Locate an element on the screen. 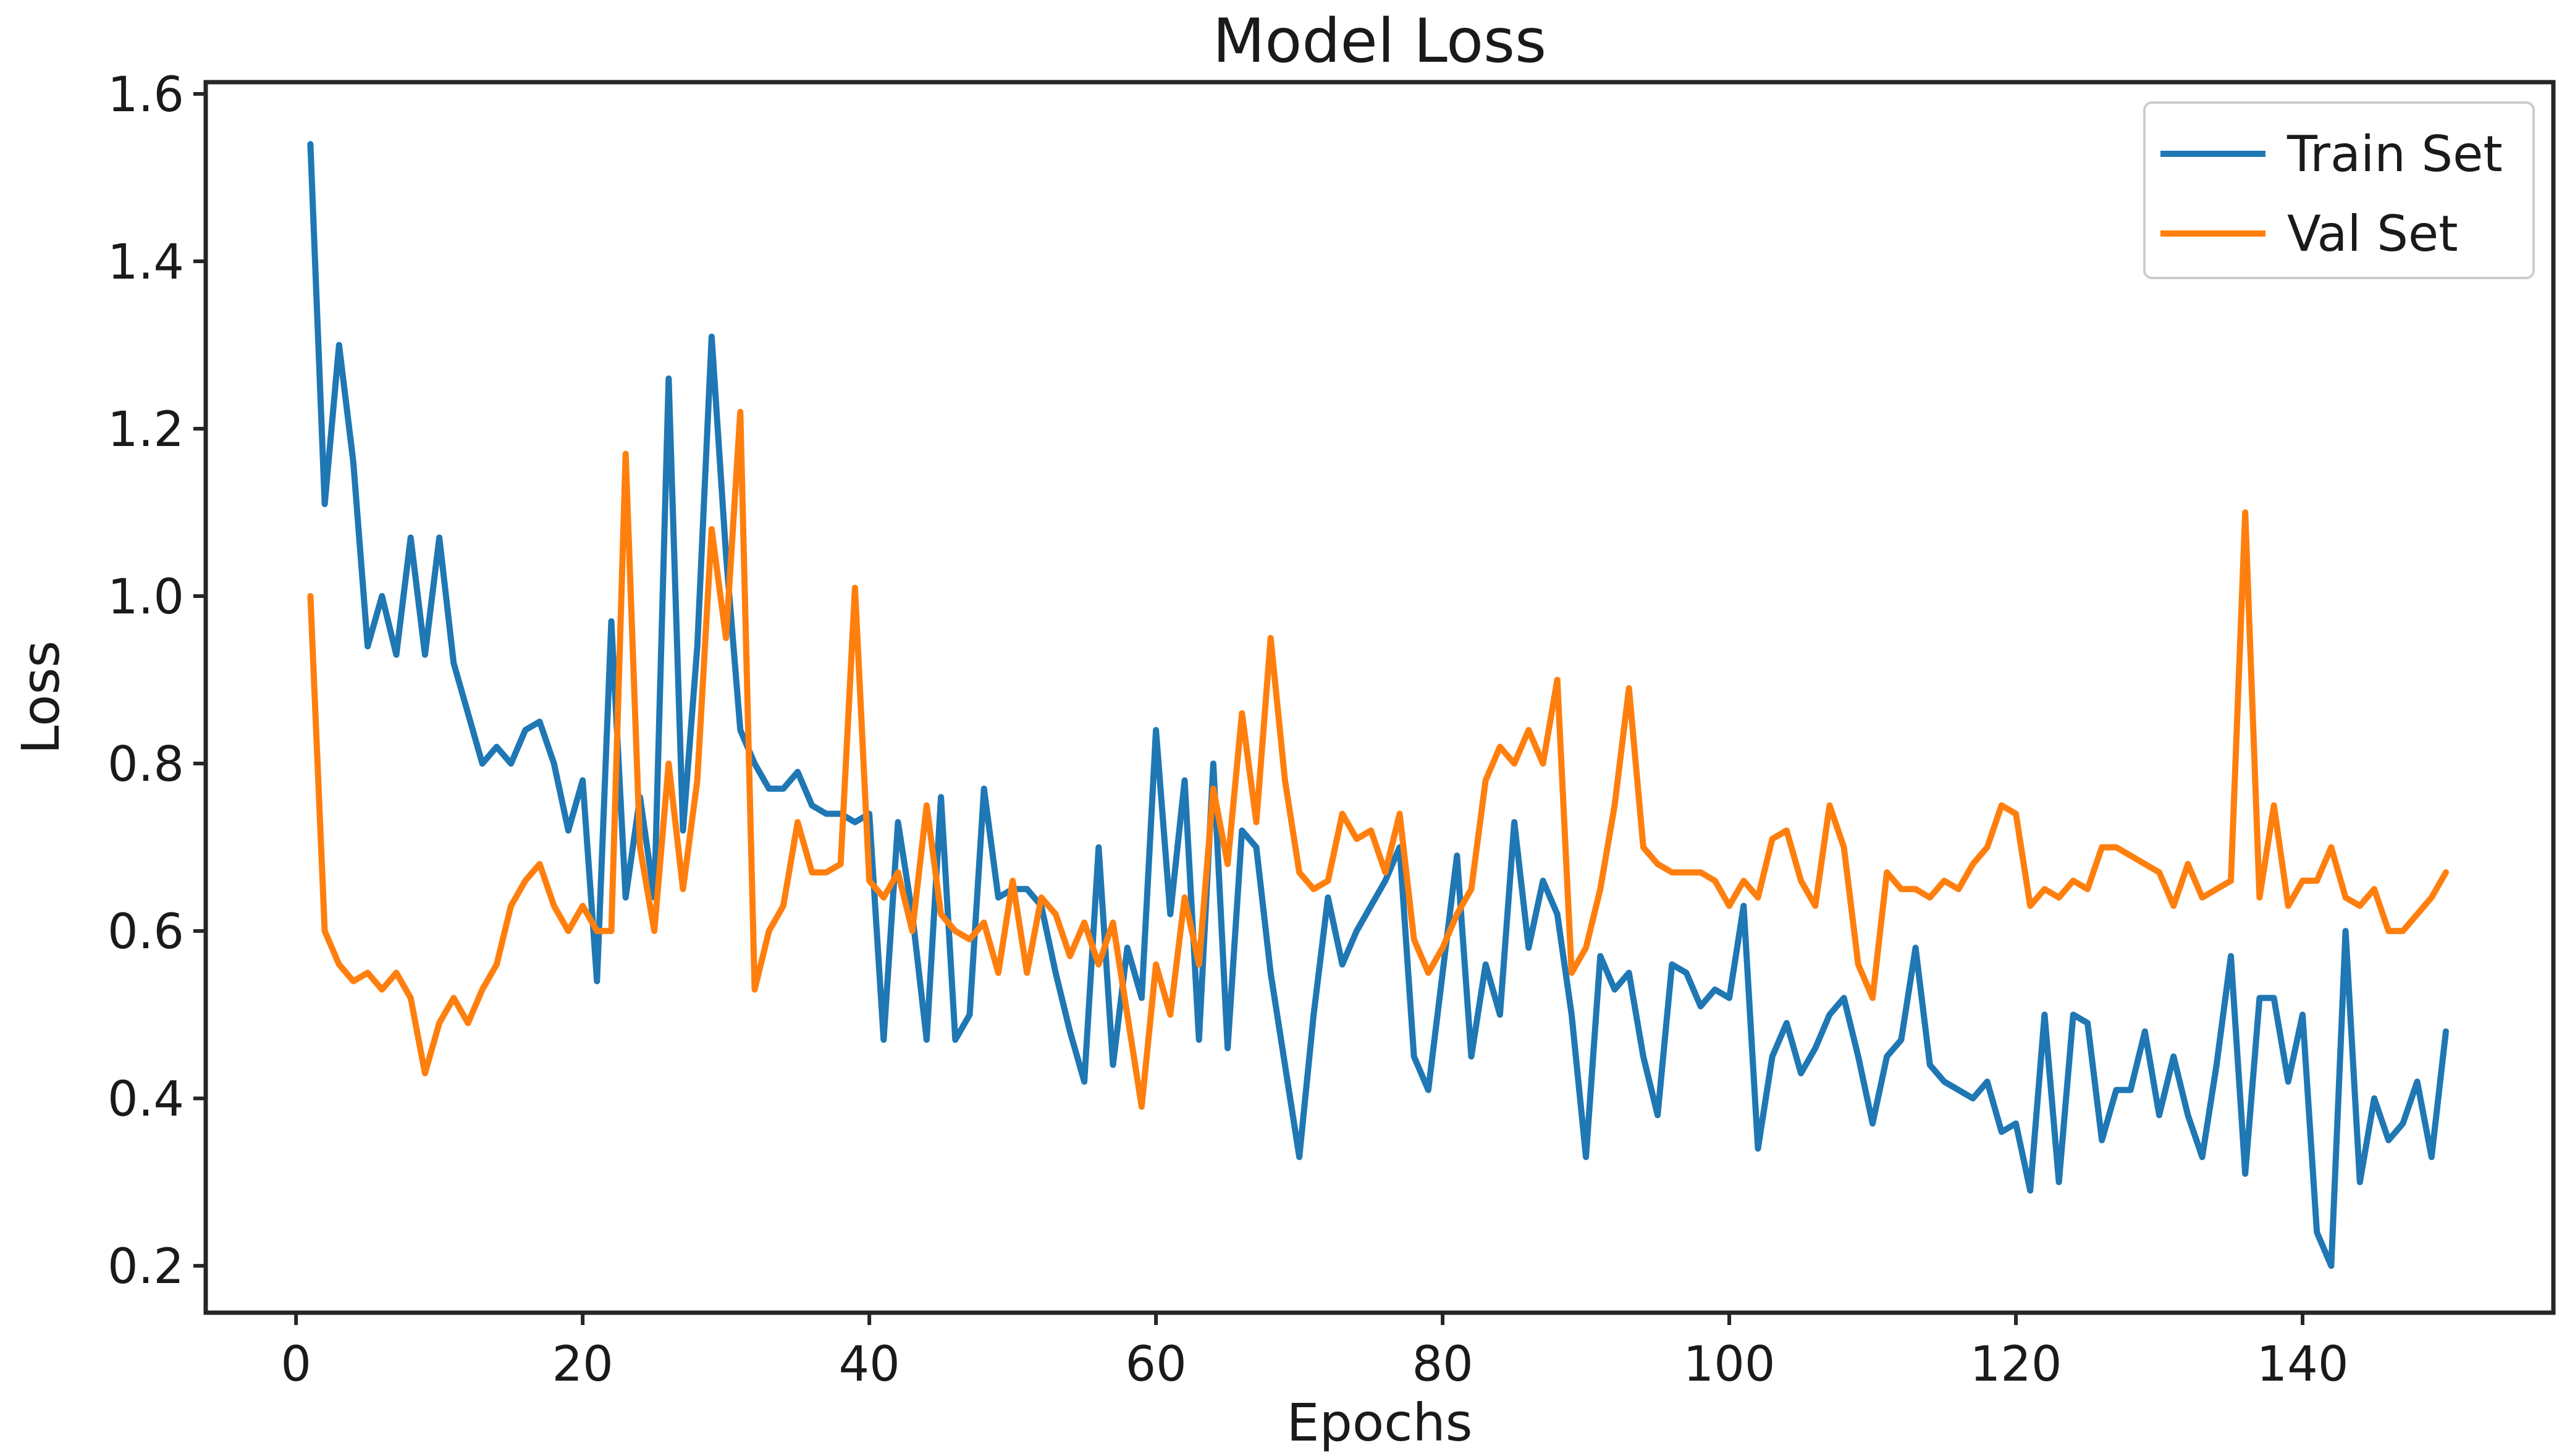 This screenshot has width=2575, height=1456. y-tick-label: 1.0 is located at coordinates (145, 597).